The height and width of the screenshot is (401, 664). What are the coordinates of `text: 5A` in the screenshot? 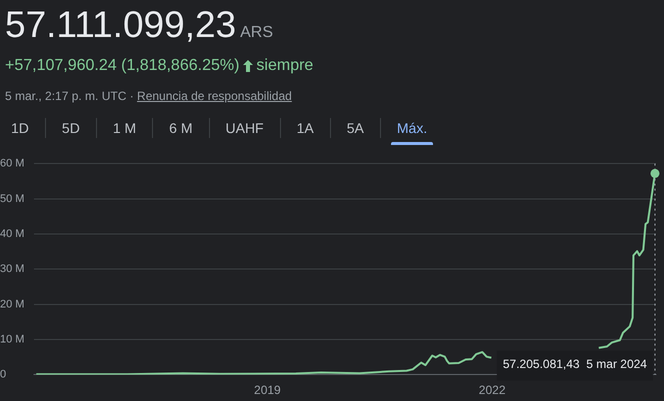 It's located at (355, 128).